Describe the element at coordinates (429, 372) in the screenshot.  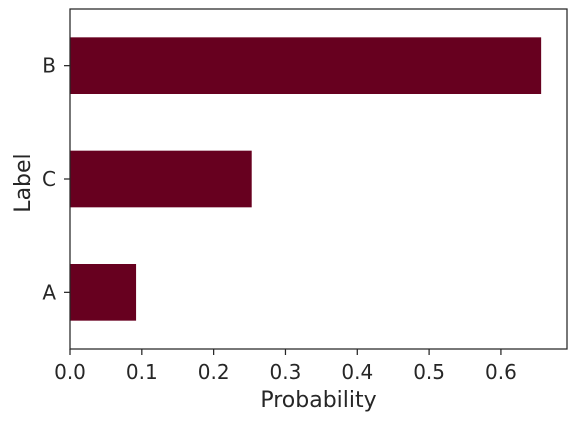
I see `x-tick-label: 0.5` at that location.